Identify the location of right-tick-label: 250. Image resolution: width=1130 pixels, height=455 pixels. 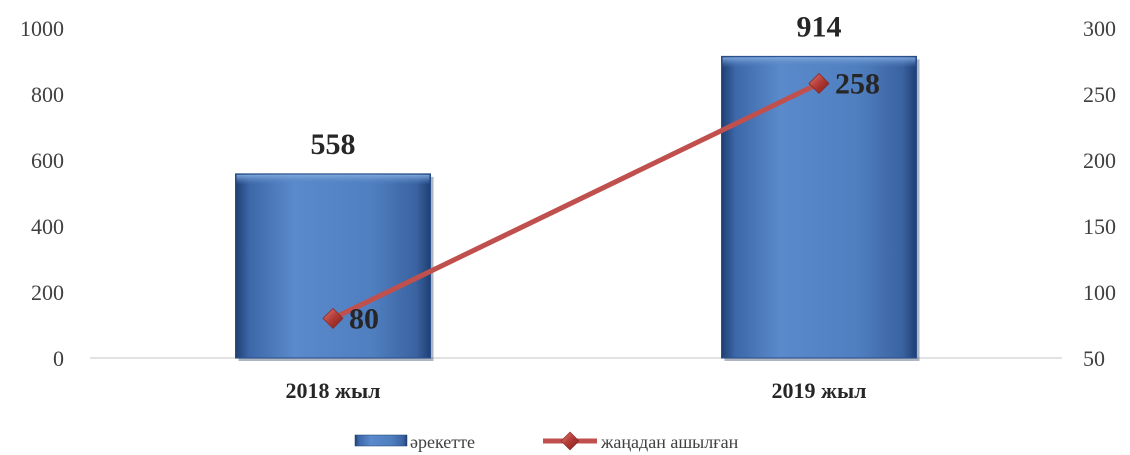
(1099, 94).